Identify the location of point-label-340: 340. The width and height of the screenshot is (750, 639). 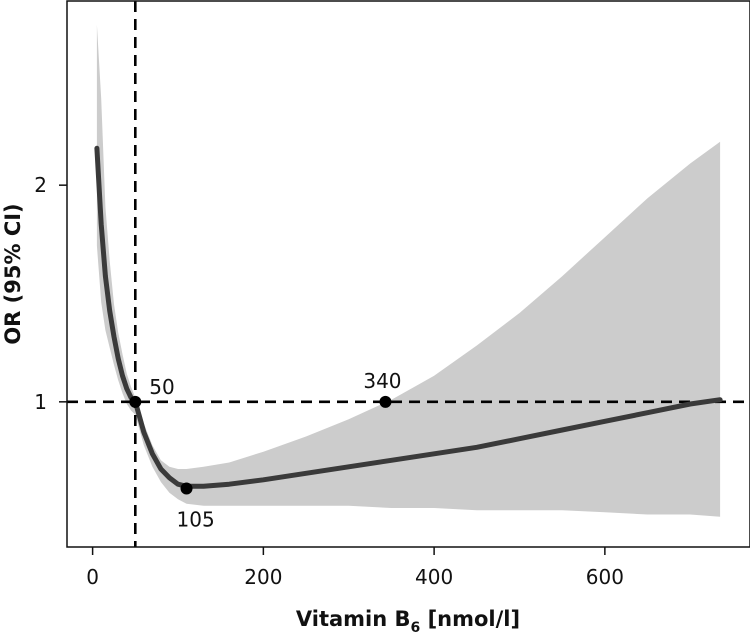
(382, 381).